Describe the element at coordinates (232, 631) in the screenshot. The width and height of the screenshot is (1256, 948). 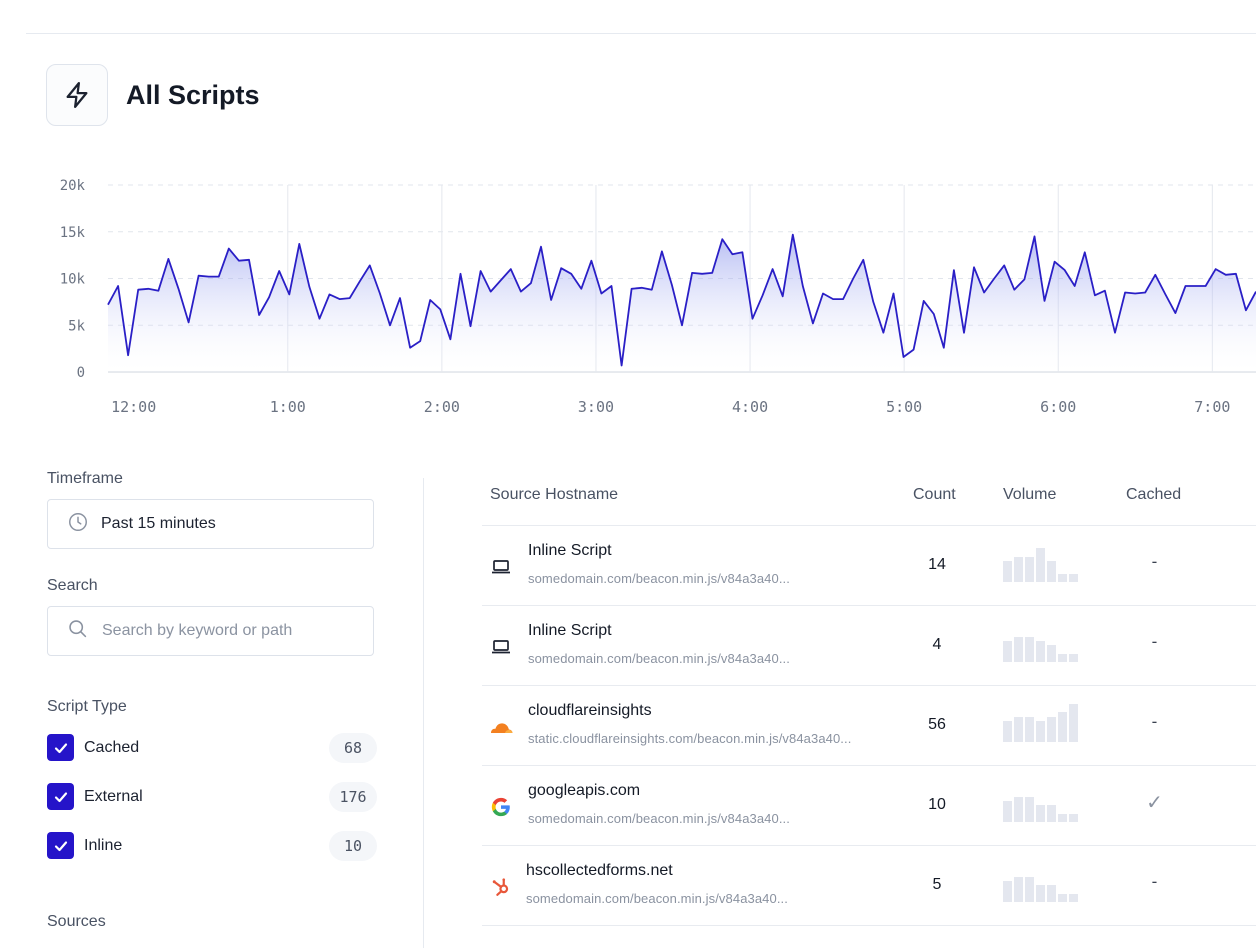
I see `search-input` at that location.